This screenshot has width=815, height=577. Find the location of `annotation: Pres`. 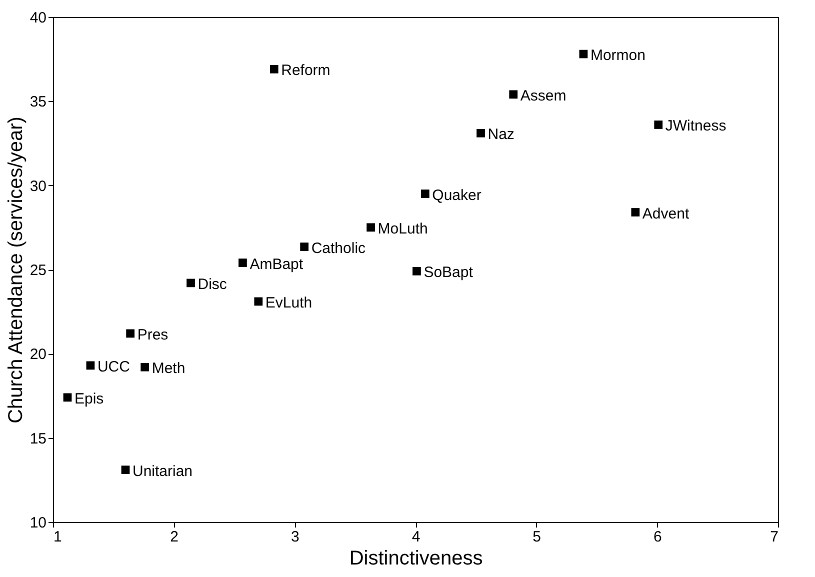

annotation: Pres is located at coordinates (152, 335).